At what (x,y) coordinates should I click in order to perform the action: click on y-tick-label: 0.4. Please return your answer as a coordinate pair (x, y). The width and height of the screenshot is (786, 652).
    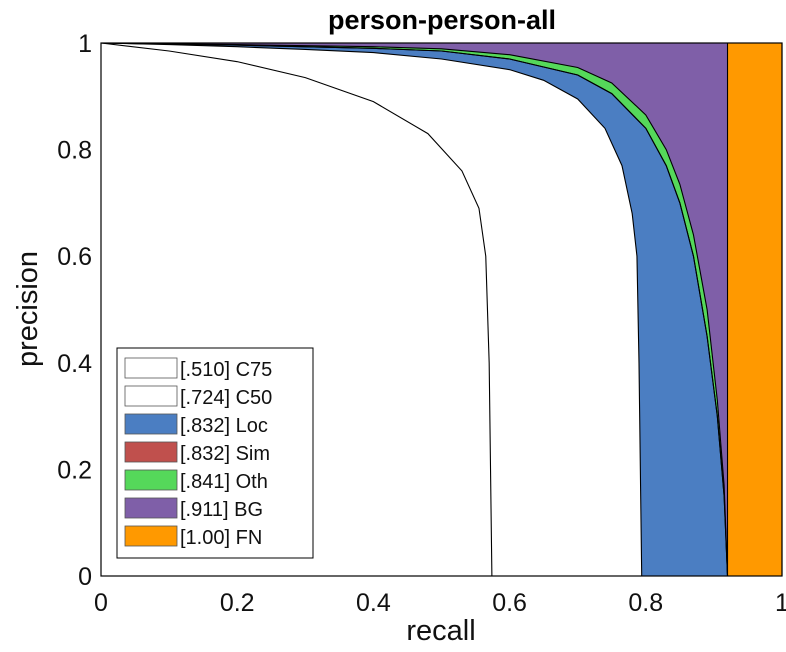
    Looking at the image, I should click on (74, 364).